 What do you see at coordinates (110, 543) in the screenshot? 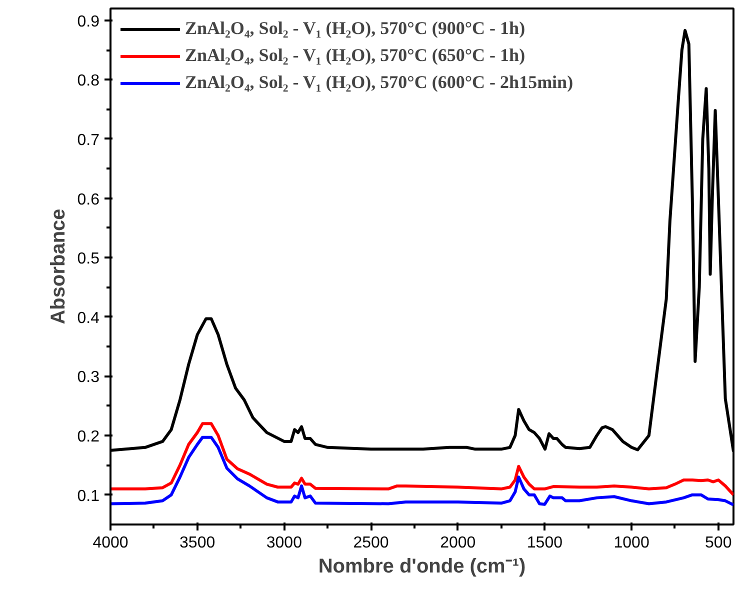
I see `x-tick-label: 4000` at bounding box center [110, 543].